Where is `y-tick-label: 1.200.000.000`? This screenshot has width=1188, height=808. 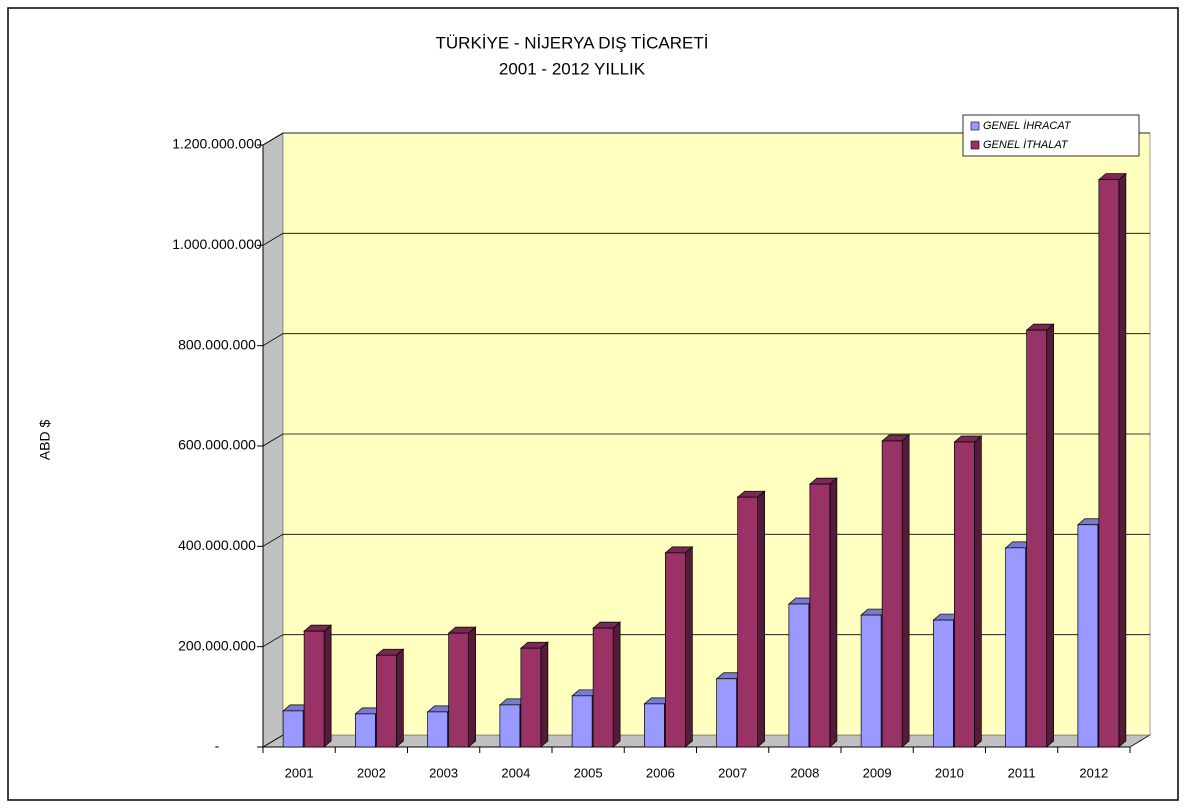 y-tick-label: 1.200.000.000 is located at coordinates (217, 144).